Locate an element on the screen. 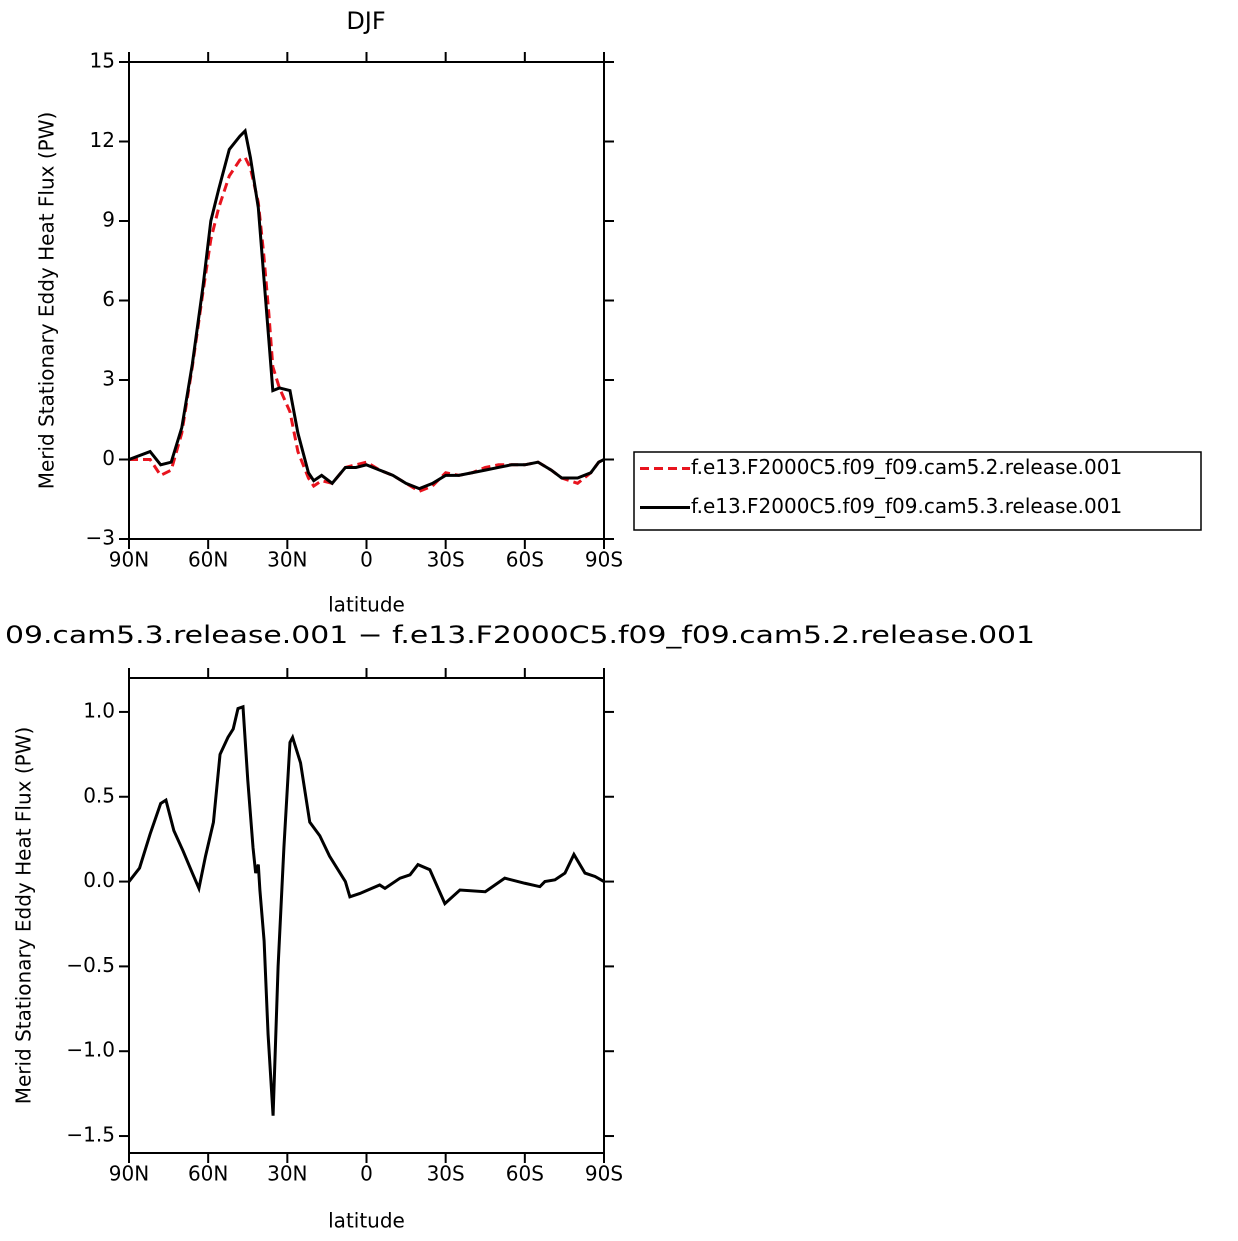 This screenshot has height=1241, width=1238. legend-box is located at coordinates (917, 491).